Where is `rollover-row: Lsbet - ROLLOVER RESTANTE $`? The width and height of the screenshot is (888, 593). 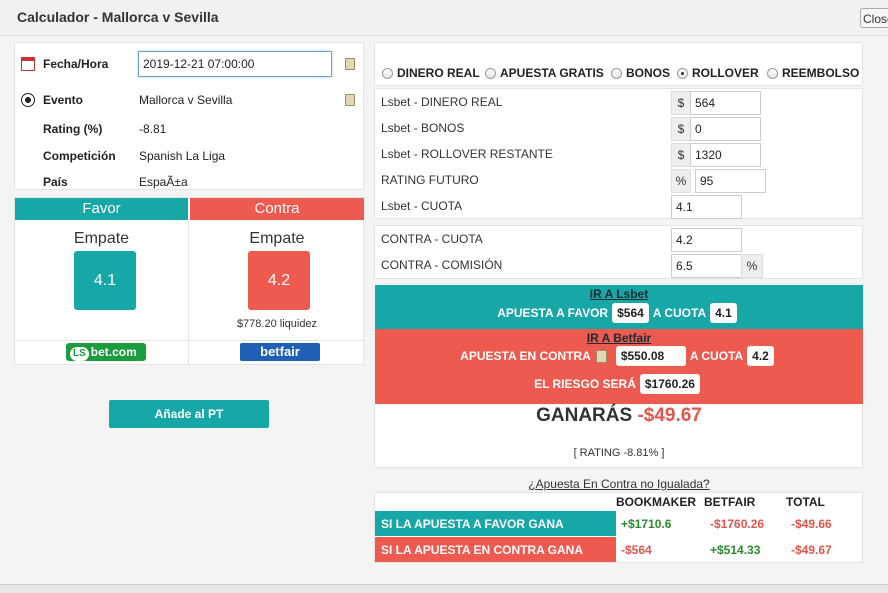 rollover-row: Lsbet - ROLLOVER RESTANTE $ is located at coordinates (618, 154).